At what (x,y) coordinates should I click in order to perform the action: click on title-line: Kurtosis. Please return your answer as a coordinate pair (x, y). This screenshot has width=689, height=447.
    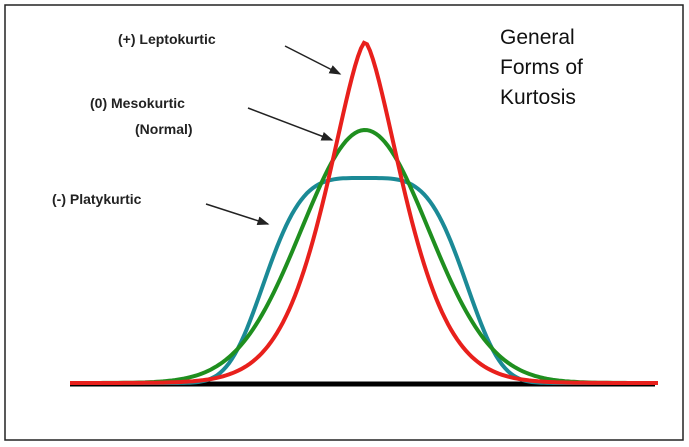
    Looking at the image, I should click on (538, 97).